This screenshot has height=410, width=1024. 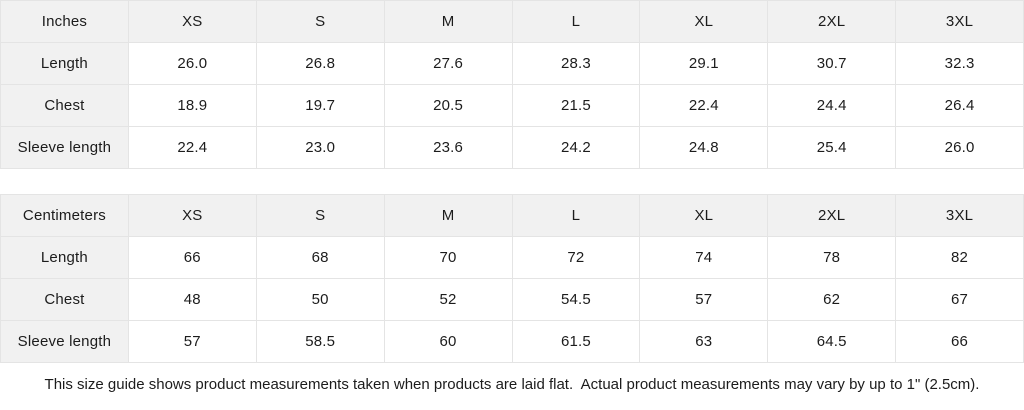 What do you see at coordinates (448, 147) in the screenshot?
I see `measurement-cell: 23.6` at bounding box center [448, 147].